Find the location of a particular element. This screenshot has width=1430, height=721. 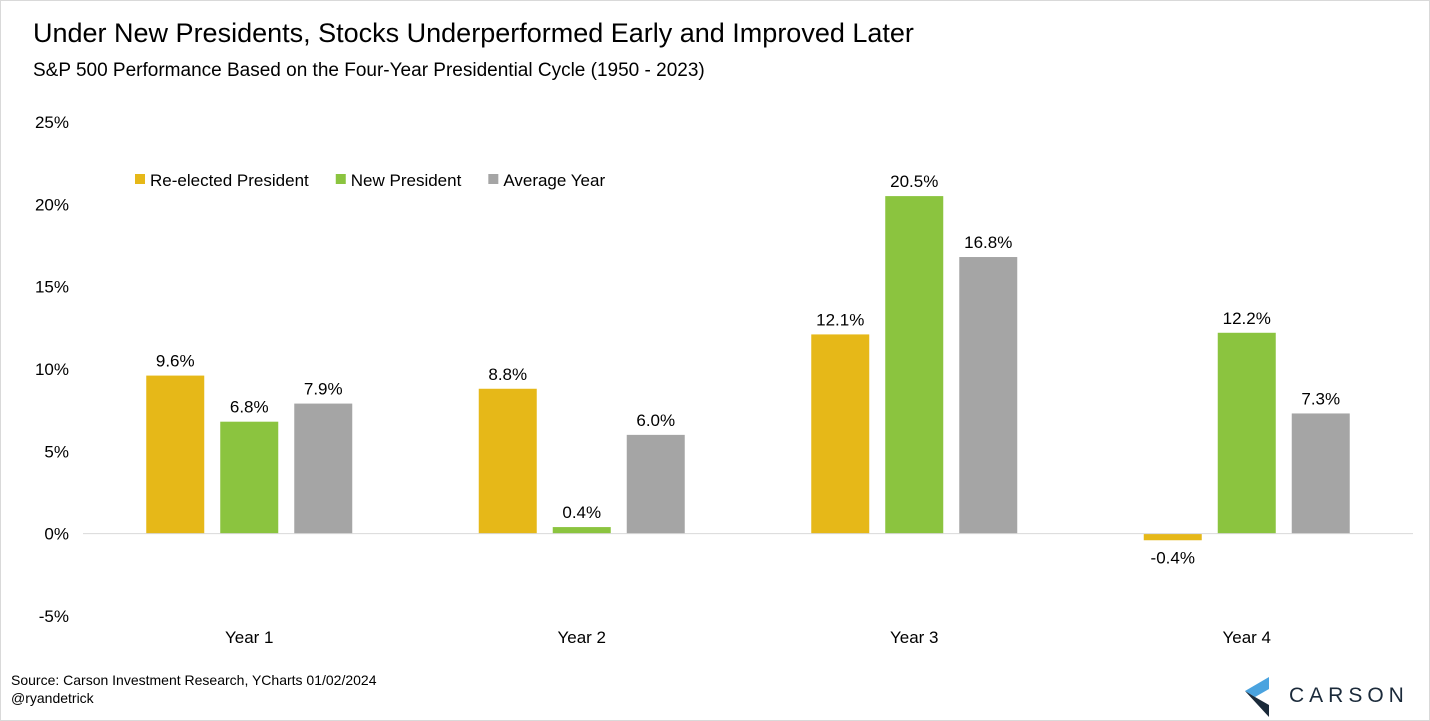

data-label: 9.6% is located at coordinates (175, 361).